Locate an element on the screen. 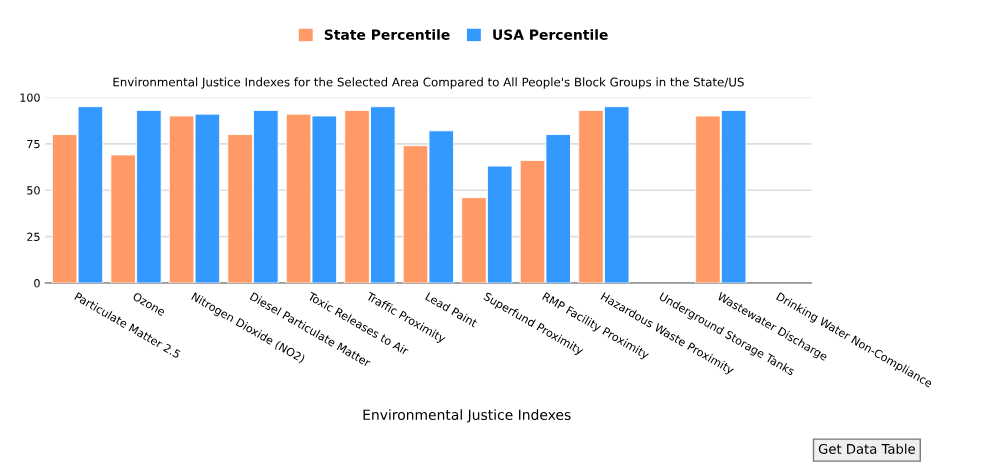  chart-title: Environmental Justice Indexes for the Selected Area Compared to All People's Block Groups in the State/US is located at coordinates (428, 83).